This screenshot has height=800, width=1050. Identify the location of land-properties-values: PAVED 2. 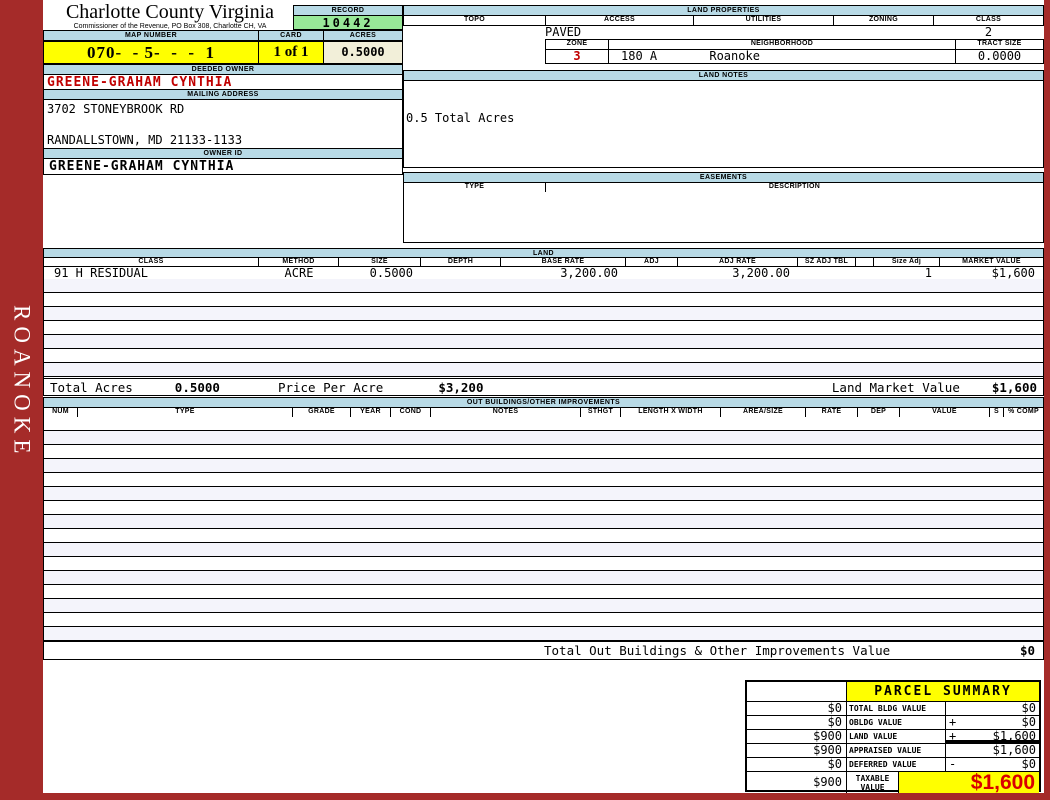
(723, 32).